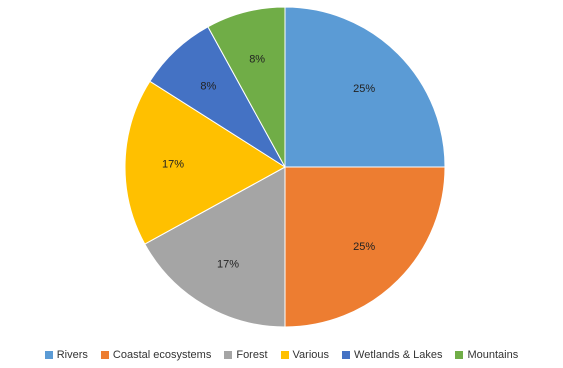  What do you see at coordinates (215, 247) in the screenshot?
I see `pie-slice-forest` at bounding box center [215, 247].